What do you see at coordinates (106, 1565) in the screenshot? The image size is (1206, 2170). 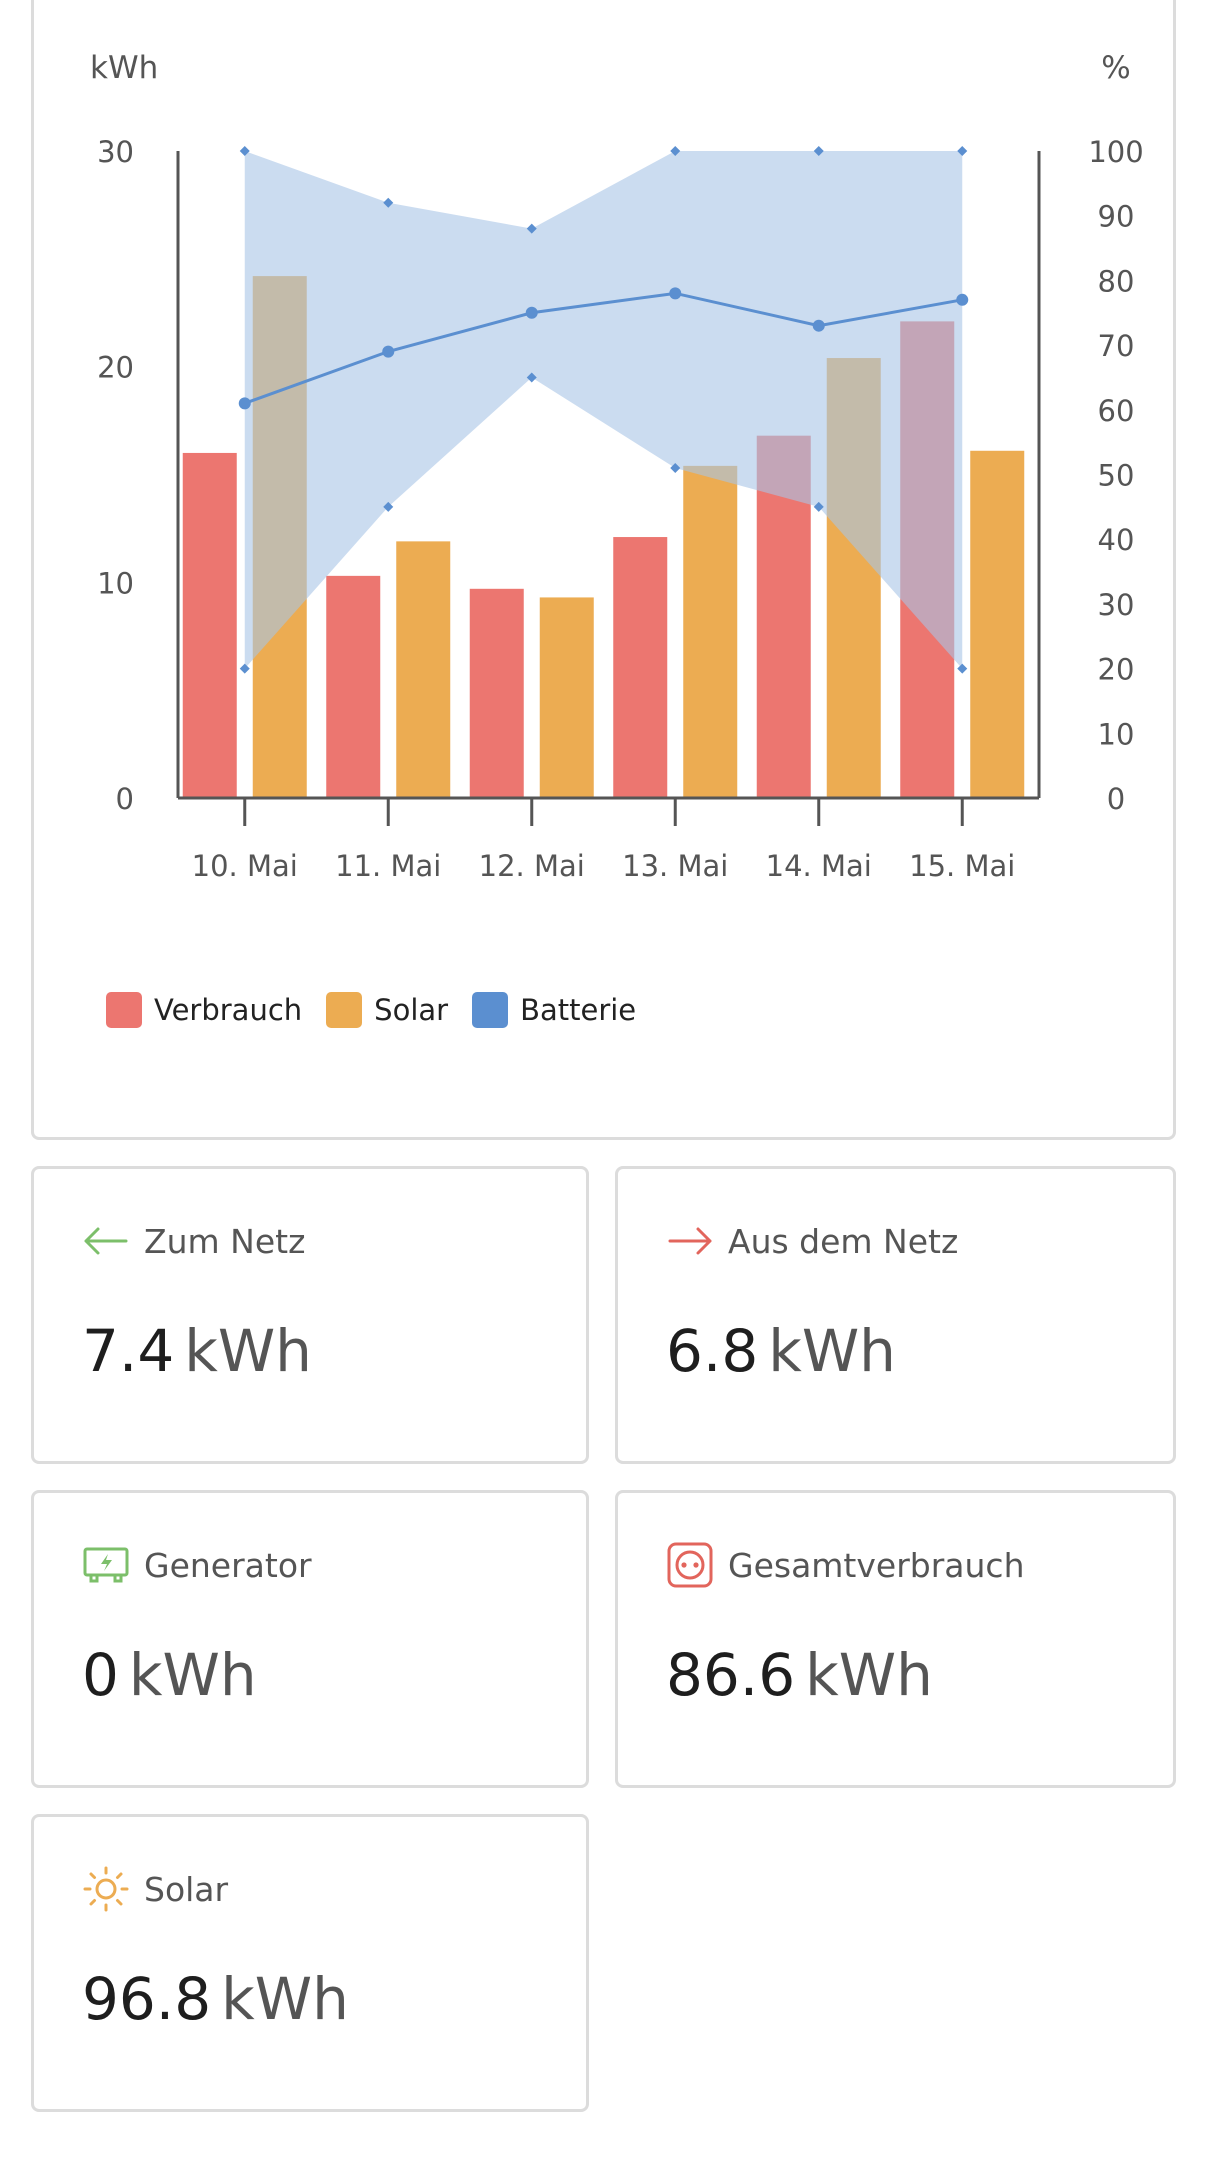 I see `generator-icon` at bounding box center [106, 1565].